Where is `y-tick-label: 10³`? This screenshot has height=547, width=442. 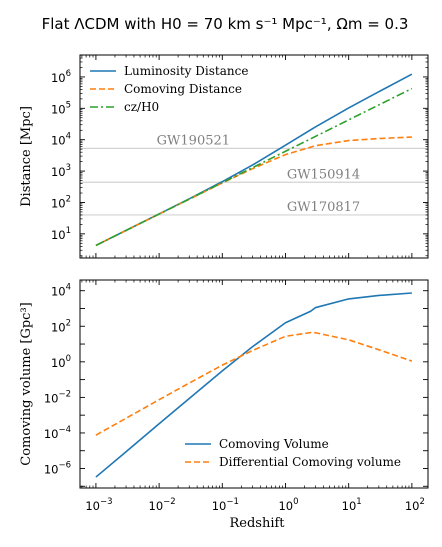 y-tick-label: 10³ is located at coordinates (61, 171).